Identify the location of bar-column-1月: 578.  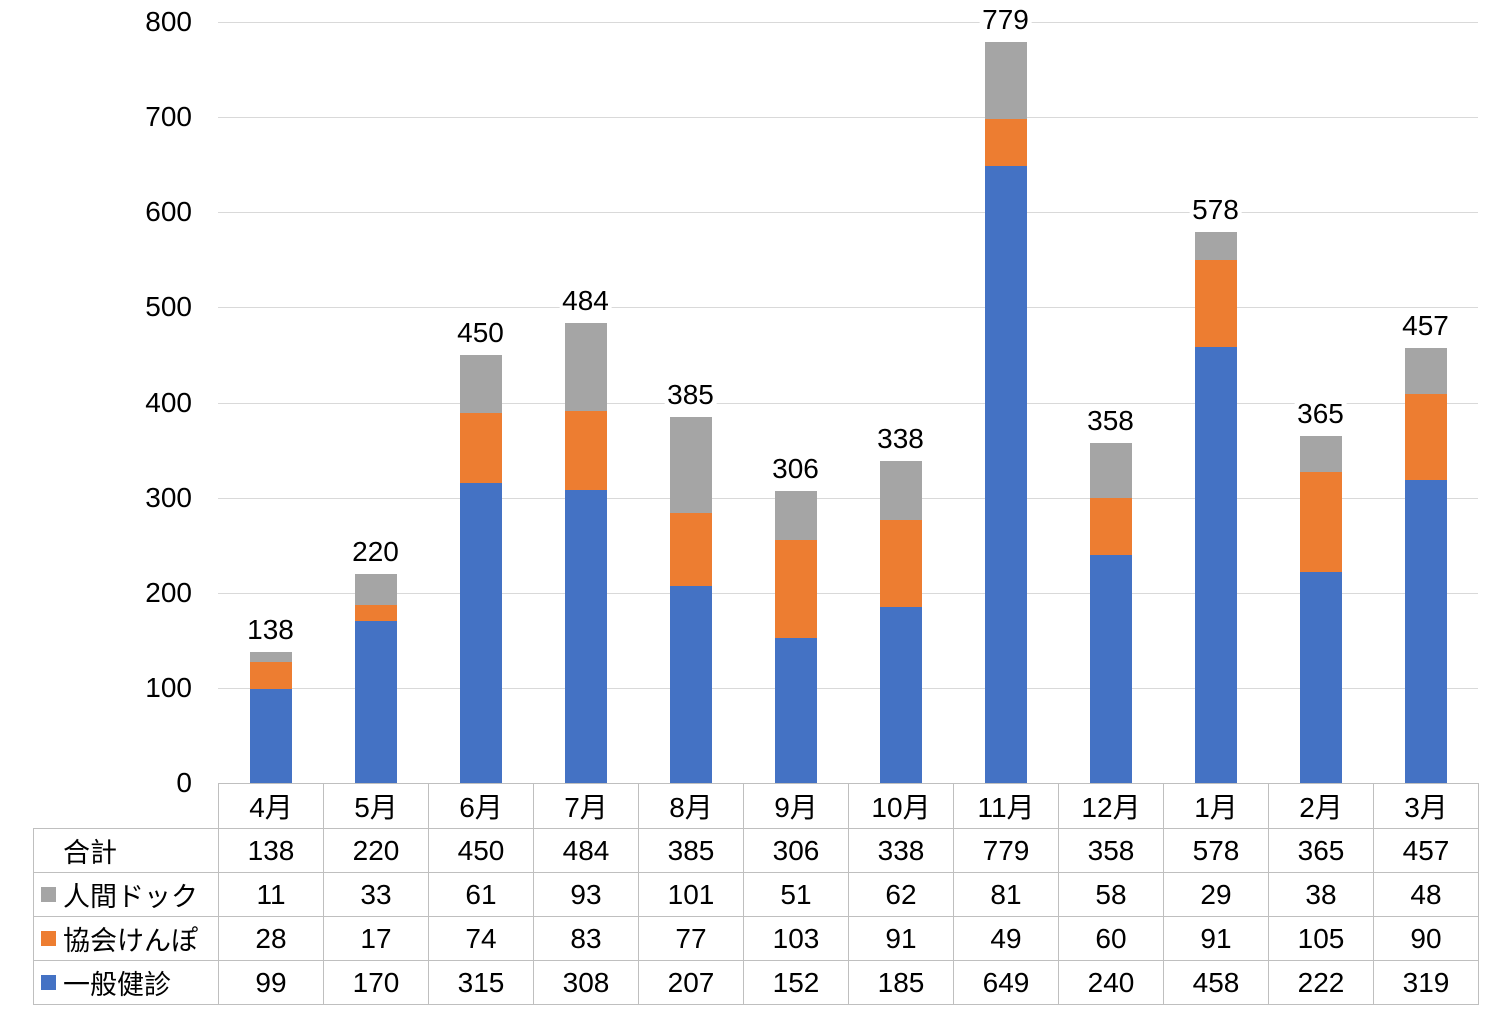
(1215, 402).